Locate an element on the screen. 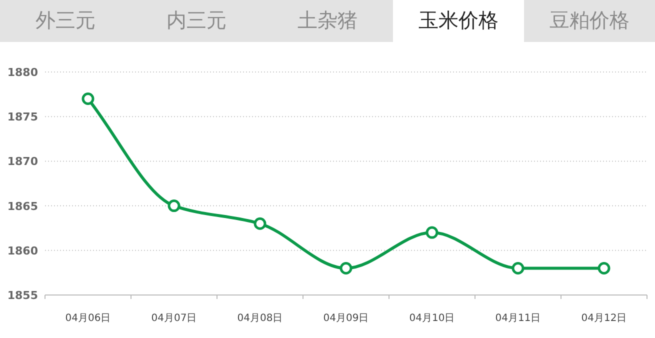  x-tick-label: 04月12日 is located at coordinates (604, 318).